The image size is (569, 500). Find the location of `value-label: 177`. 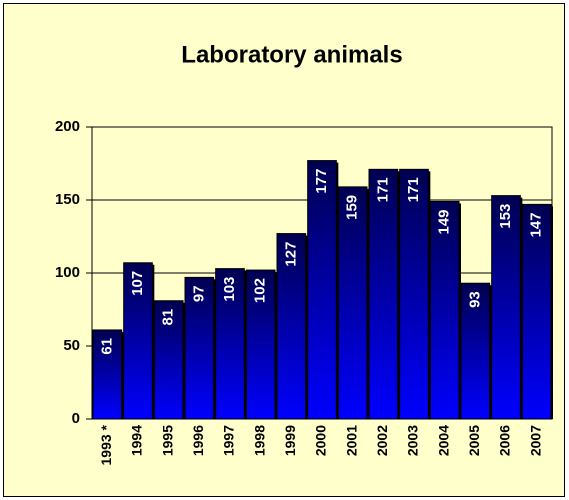

value-label: 177 is located at coordinates (321, 181).